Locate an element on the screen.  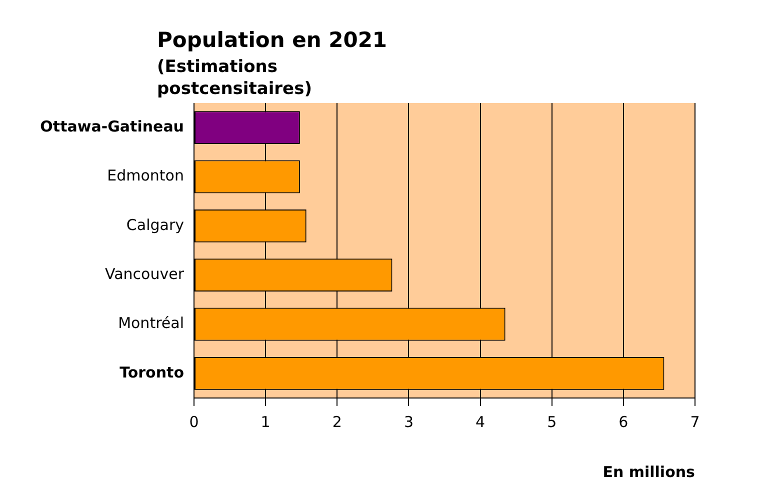
y-tick-label: Montréal is located at coordinates (151, 323).